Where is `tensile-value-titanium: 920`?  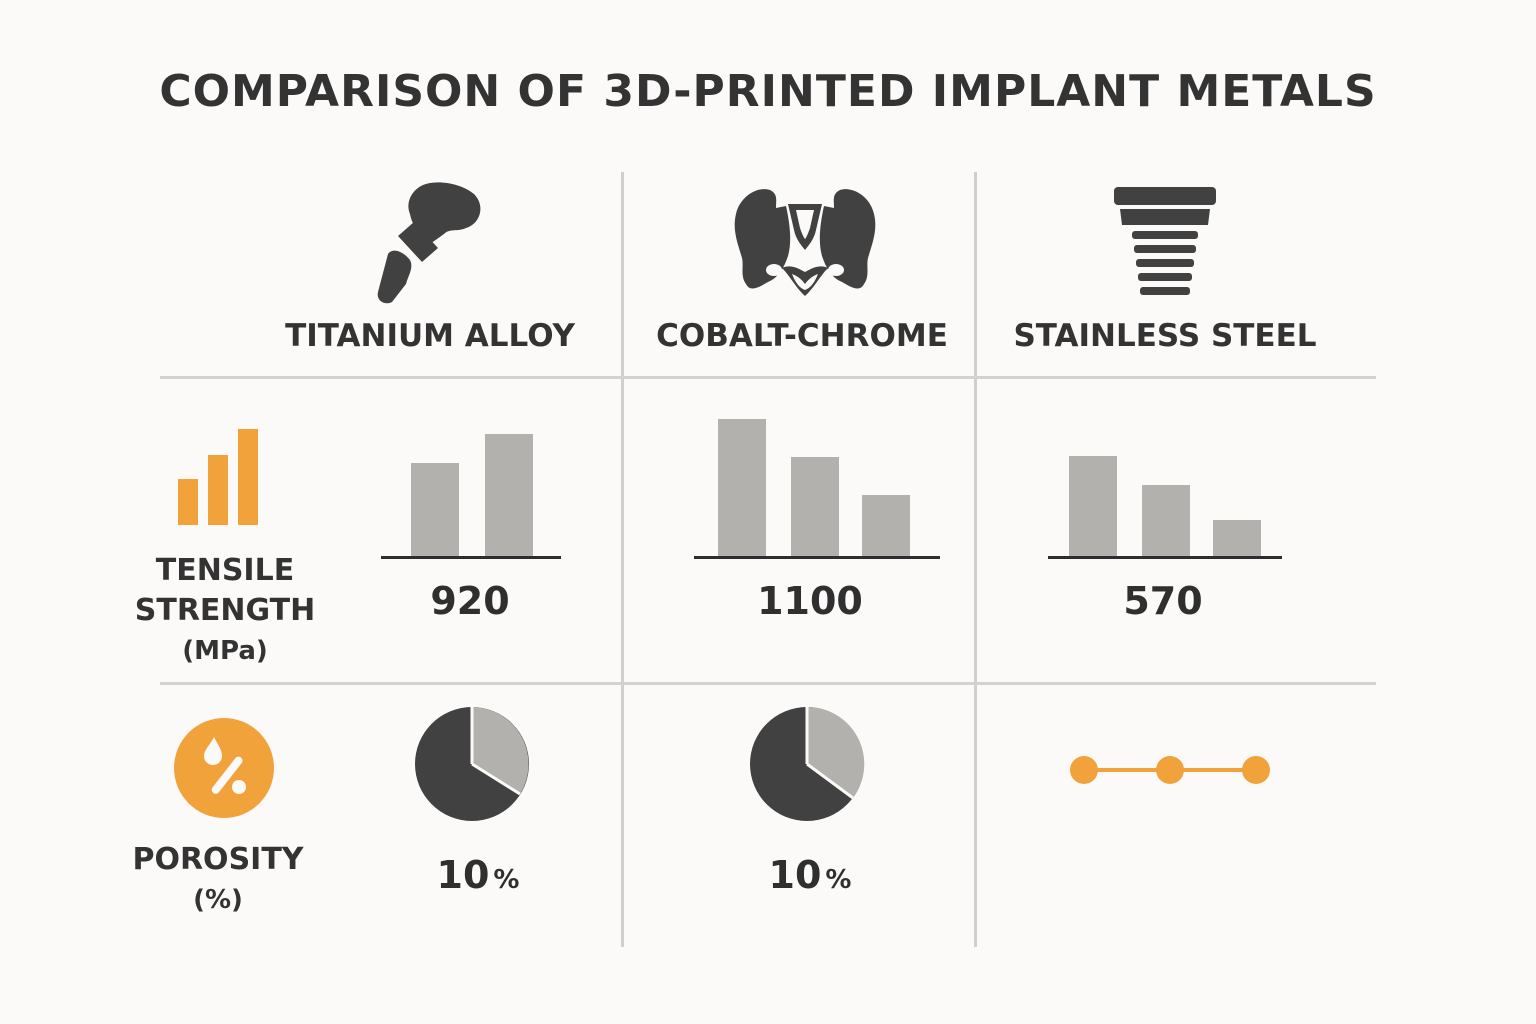
tensile-value-titanium: 920 is located at coordinates (470, 601).